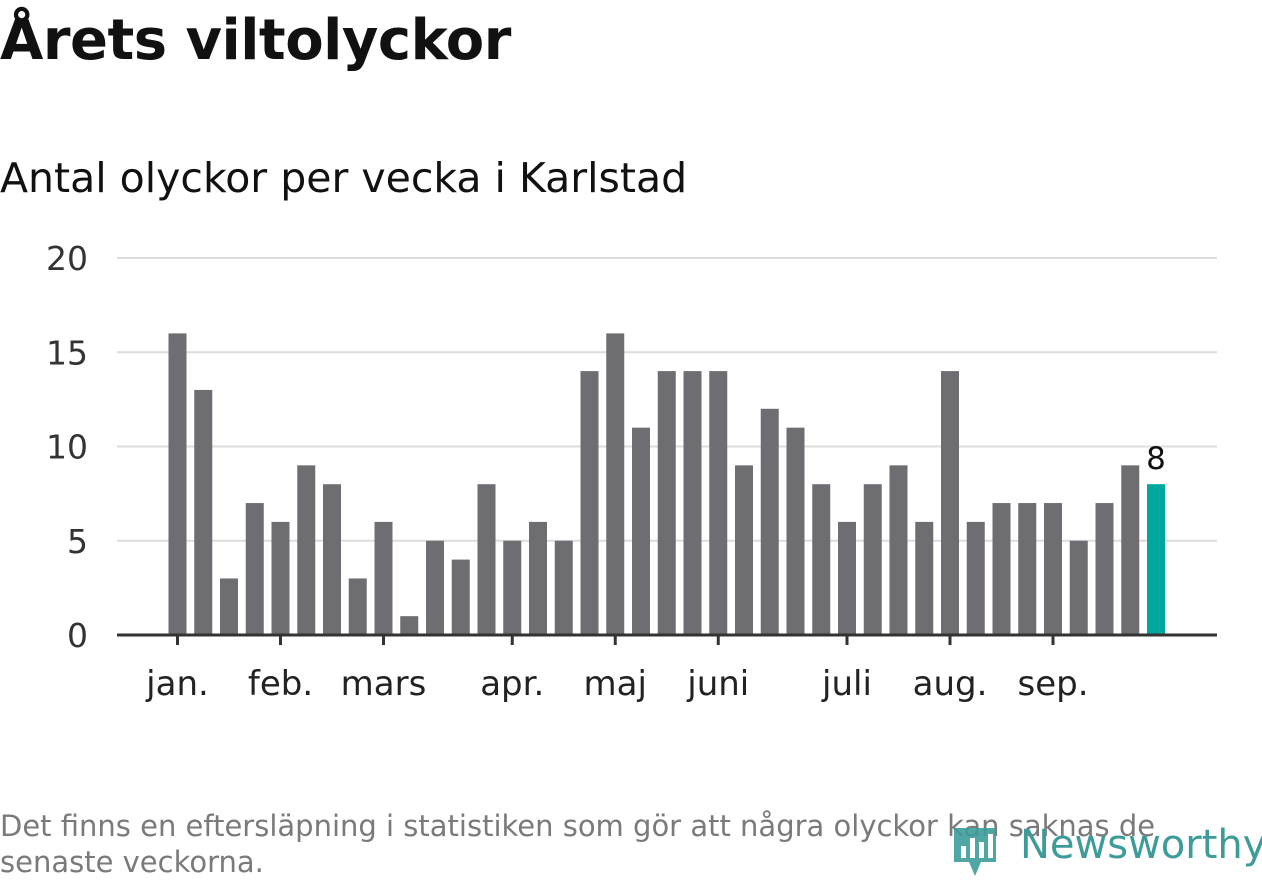 The width and height of the screenshot is (1262, 880). What do you see at coordinates (384, 684) in the screenshot?
I see `x-tick-label: mars` at bounding box center [384, 684].